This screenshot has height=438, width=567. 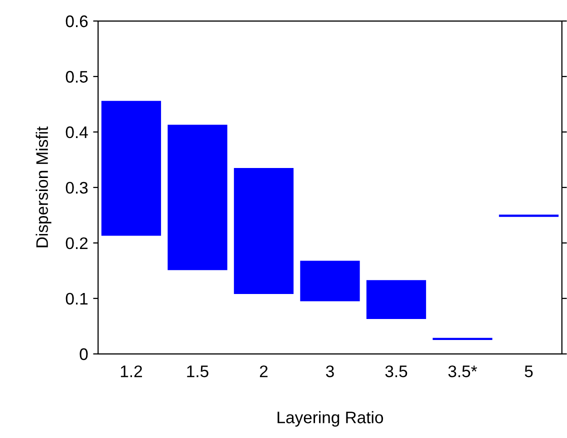 I want to click on x-tick-label: 3, so click(x=330, y=371).